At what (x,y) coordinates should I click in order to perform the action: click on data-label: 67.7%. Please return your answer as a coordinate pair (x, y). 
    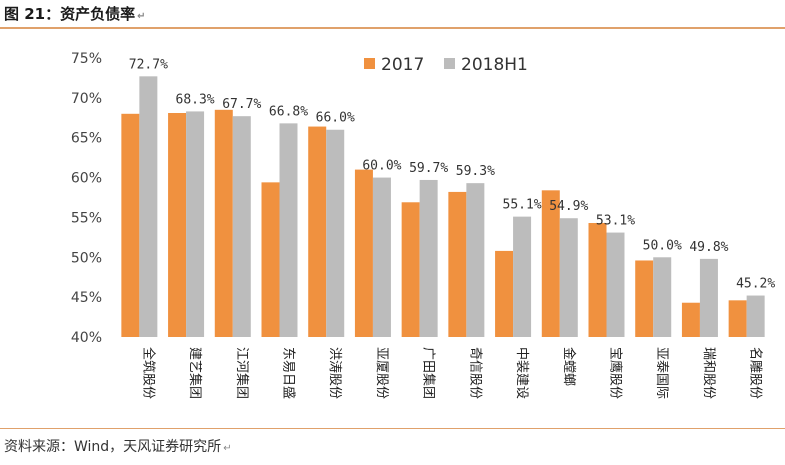
    Looking at the image, I should click on (241, 104).